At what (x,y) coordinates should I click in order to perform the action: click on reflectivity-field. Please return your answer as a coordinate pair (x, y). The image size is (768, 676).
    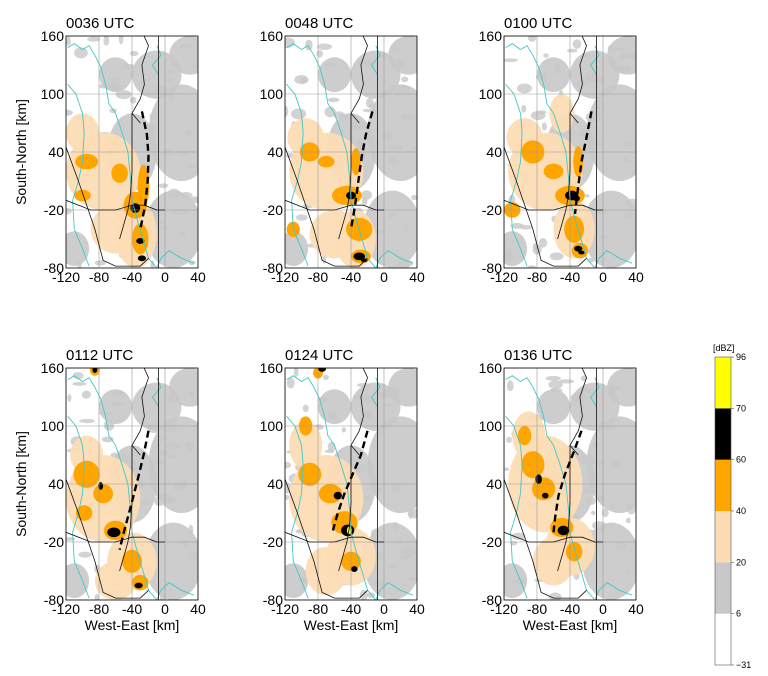
    Looking at the image, I should click on (351, 484).